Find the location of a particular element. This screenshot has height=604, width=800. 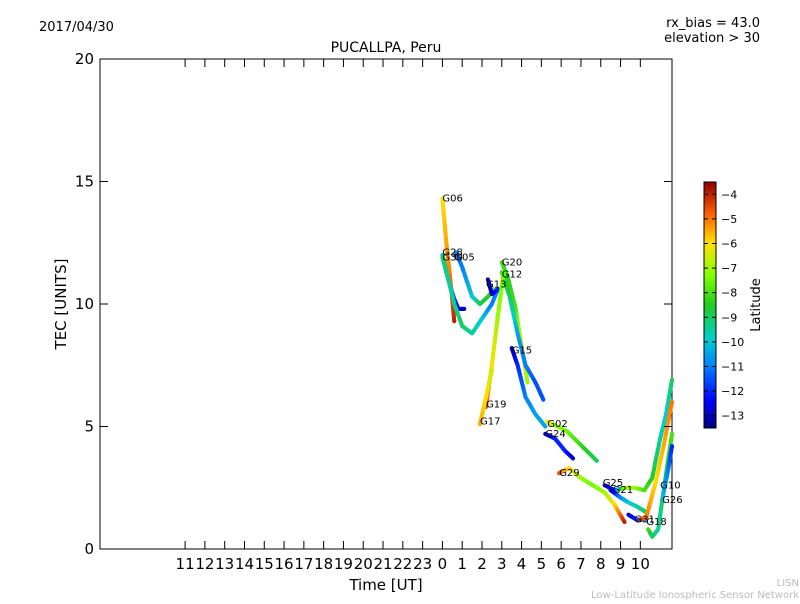

series-G05 is located at coordinates (475, 278).